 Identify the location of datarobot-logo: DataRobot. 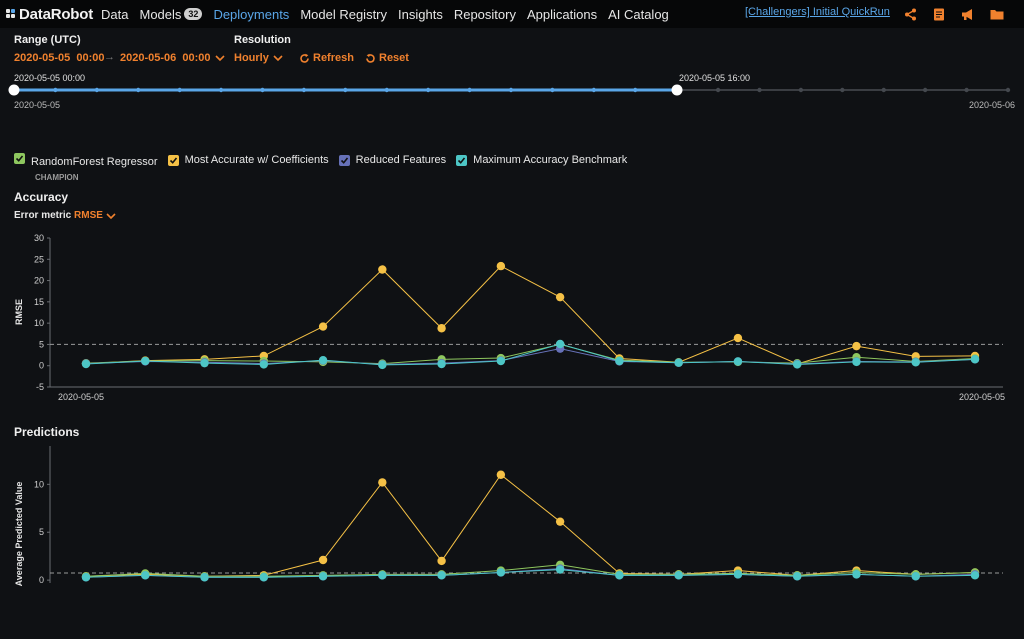
(49, 14).